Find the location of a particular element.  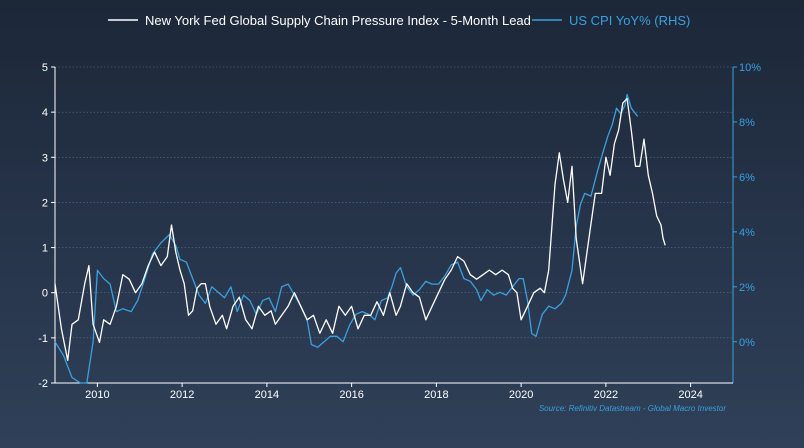

y-right-tick-label: 10% is located at coordinates (750, 68).